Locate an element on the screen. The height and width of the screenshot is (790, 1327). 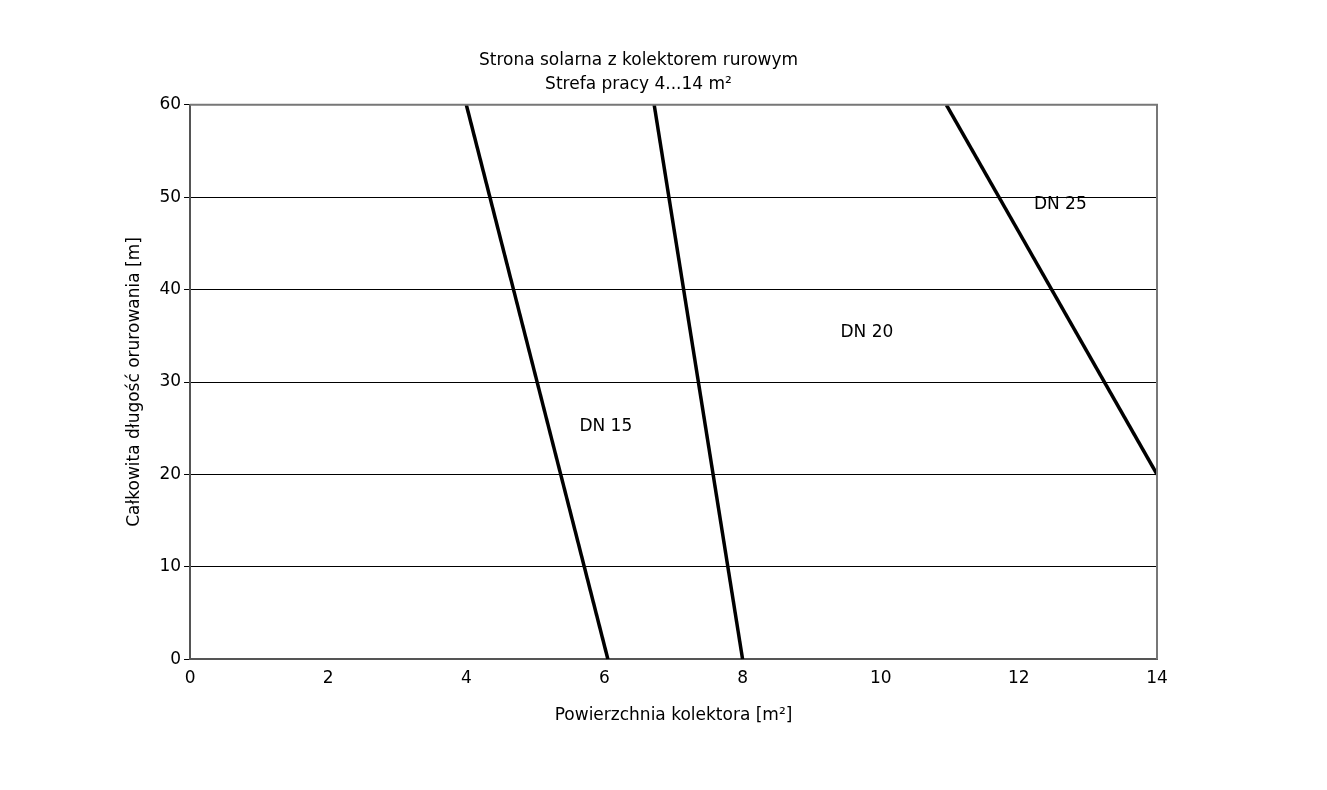
x-tick-label: 10 is located at coordinates (880, 676).